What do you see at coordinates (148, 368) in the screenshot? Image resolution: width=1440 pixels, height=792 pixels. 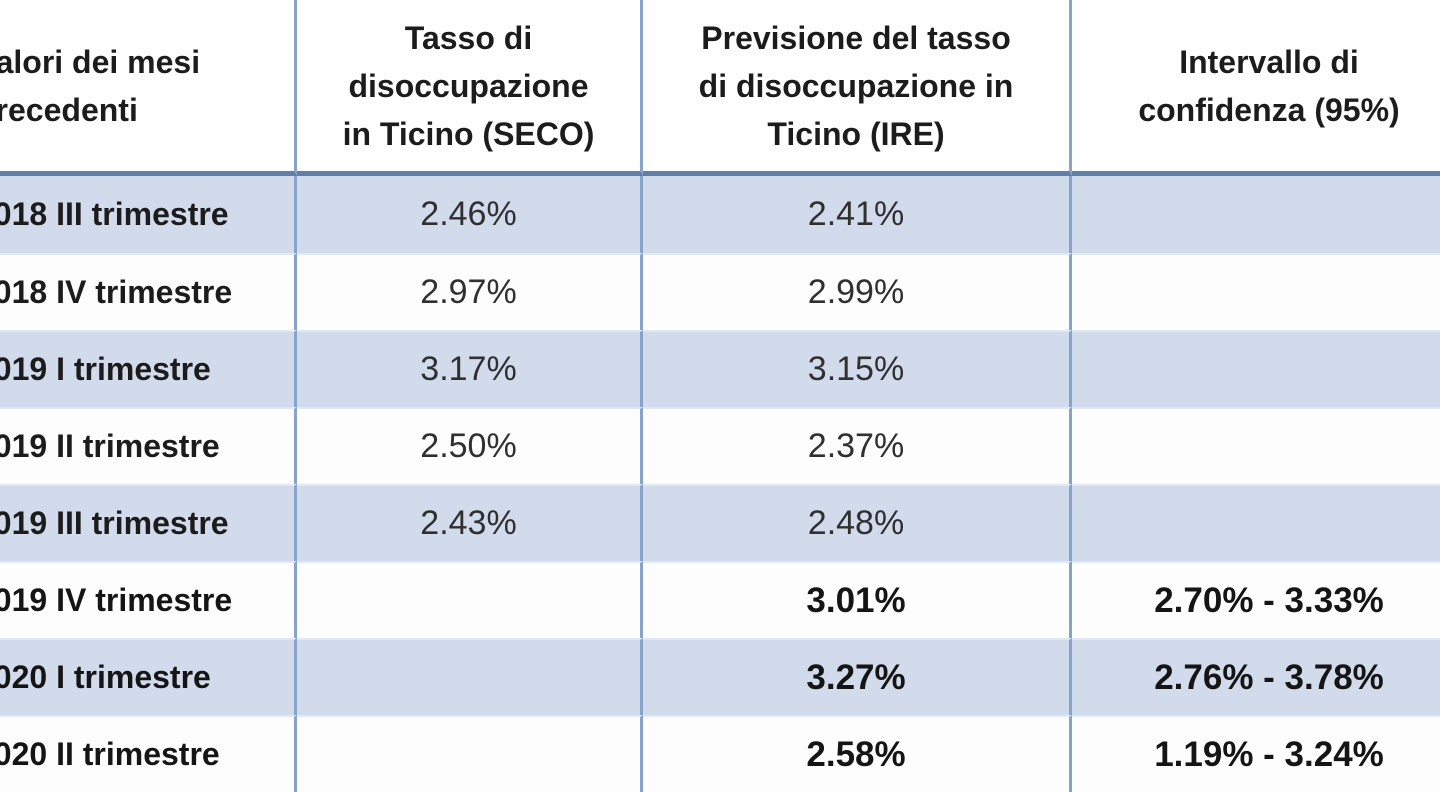 I see `cell-period: 2019 I trimestre` at bounding box center [148, 368].